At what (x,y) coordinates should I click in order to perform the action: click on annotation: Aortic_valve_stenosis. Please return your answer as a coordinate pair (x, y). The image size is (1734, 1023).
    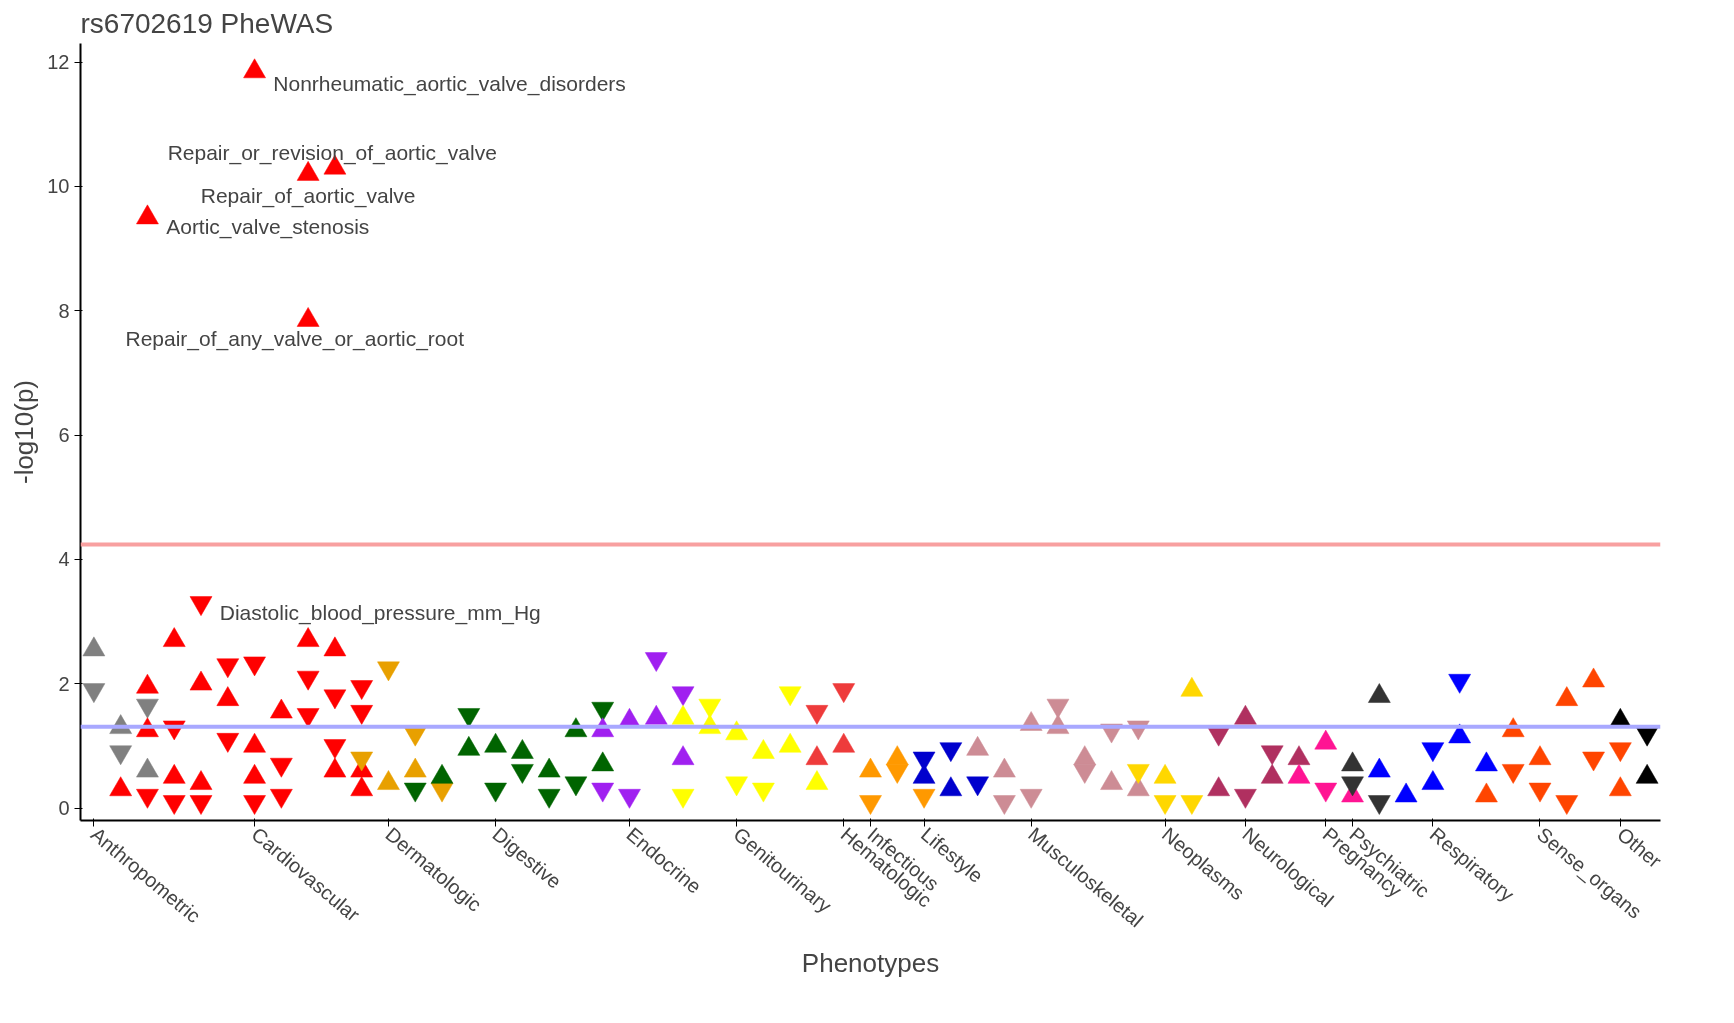
    Looking at the image, I should click on (268, 227).